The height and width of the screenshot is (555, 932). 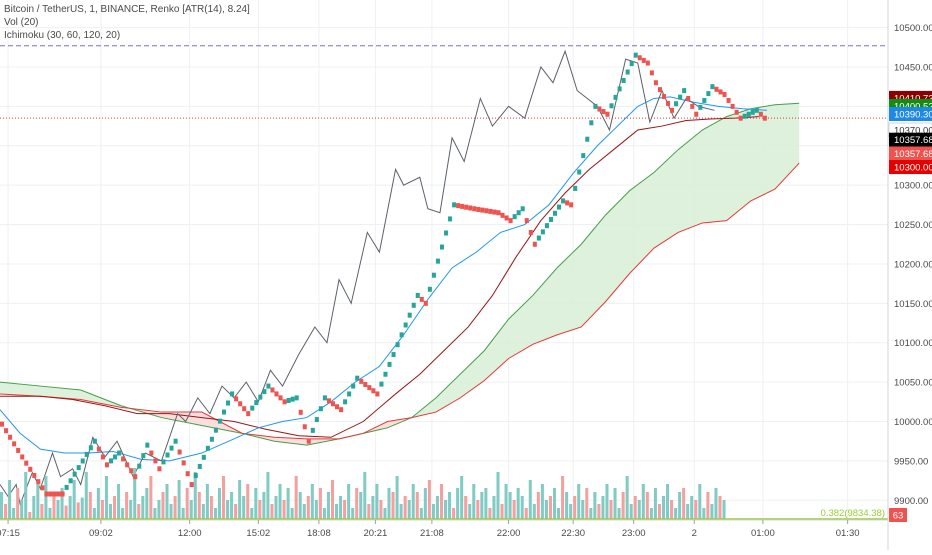 I want to click on price-label-text: 10400.52, so click(x=913, y=106).